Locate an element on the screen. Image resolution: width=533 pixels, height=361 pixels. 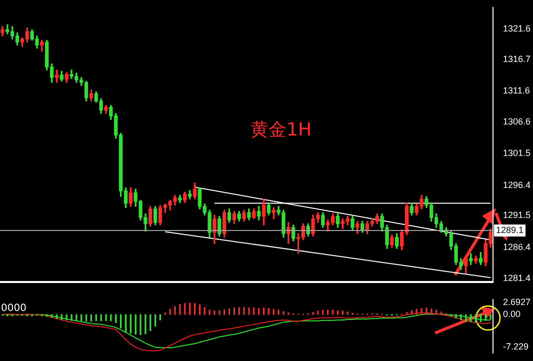
y-tick-label: -7.229 is located at coordinates (516, 346).